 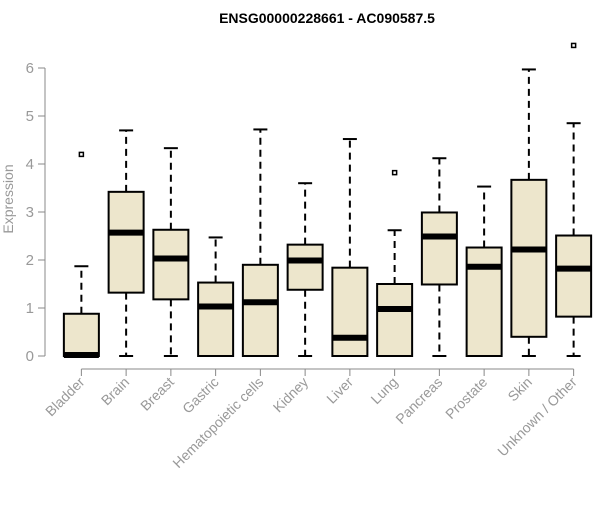 I want to click on y-tick-label: 3, so click(x=30, y=212).